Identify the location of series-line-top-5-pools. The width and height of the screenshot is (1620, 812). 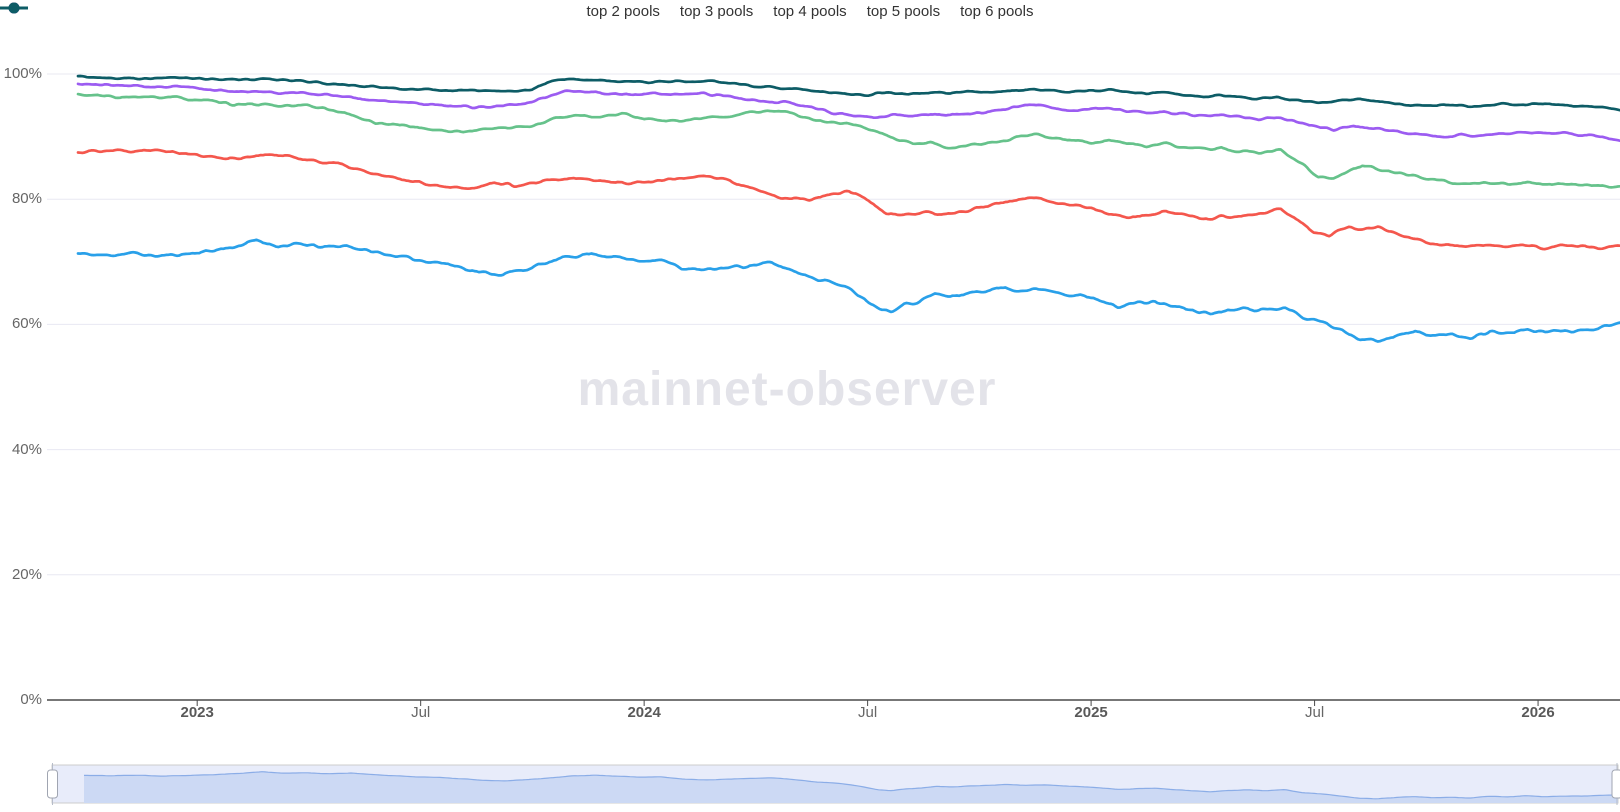
(848, 112).